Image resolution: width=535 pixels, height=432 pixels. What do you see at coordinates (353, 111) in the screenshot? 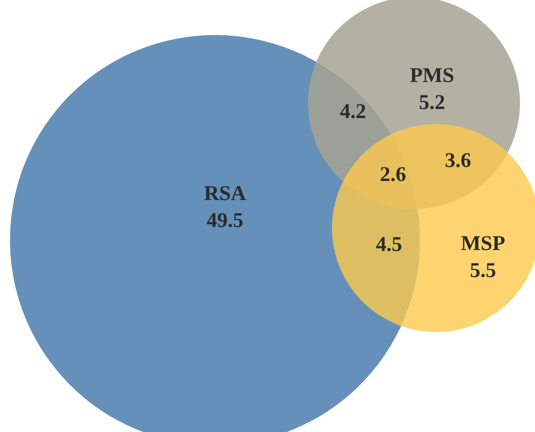
I see `text: 4.2` at bounding box center [353, 111].